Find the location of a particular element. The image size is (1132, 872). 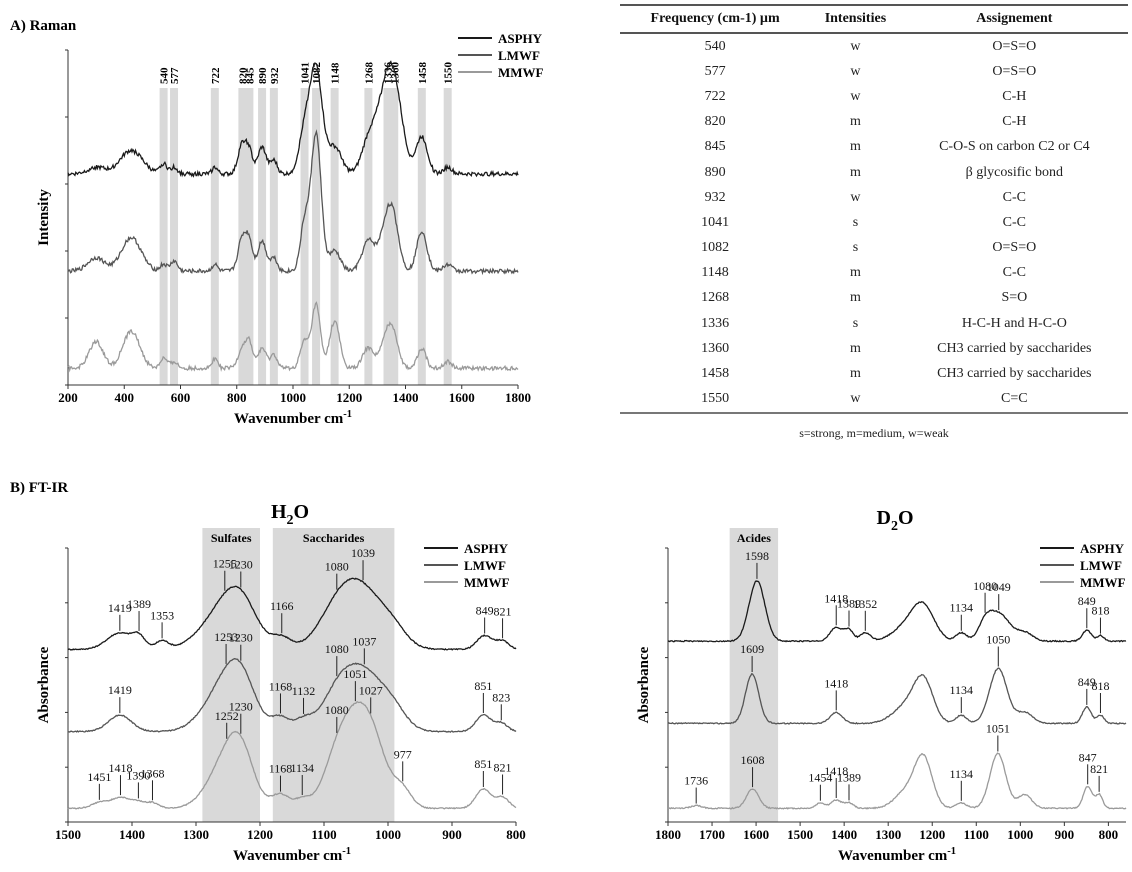

cell-assignment: O=S=O is located at coordinates (1014, 248).